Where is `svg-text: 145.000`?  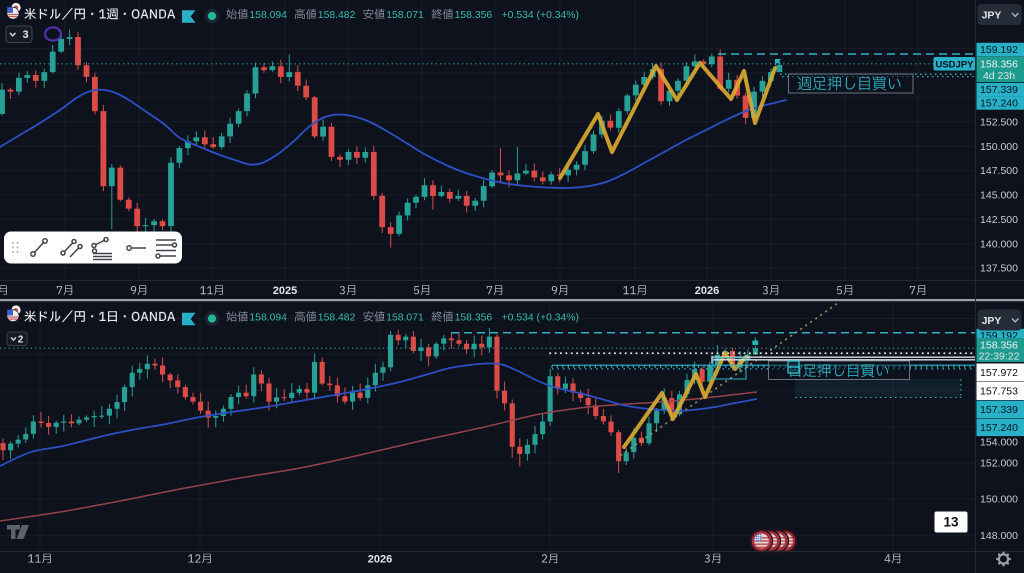 svg-text: 145.000 is located at coordinates (999, 196).